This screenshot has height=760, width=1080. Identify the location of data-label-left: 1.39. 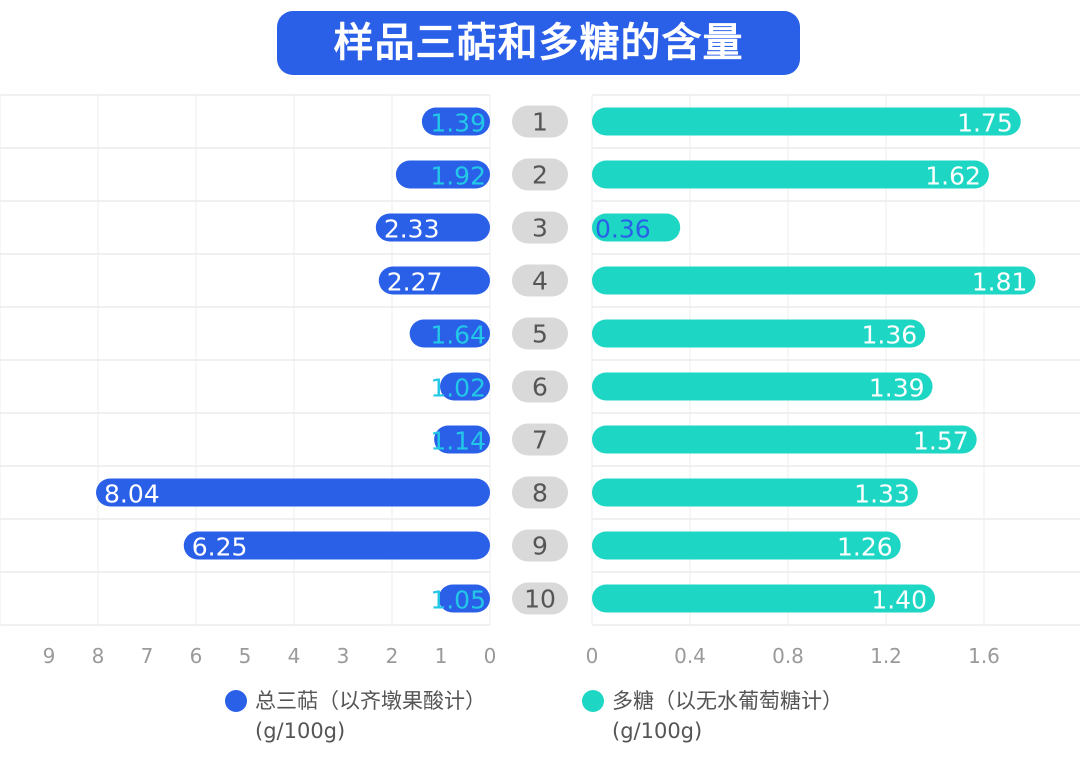
(458, 123).